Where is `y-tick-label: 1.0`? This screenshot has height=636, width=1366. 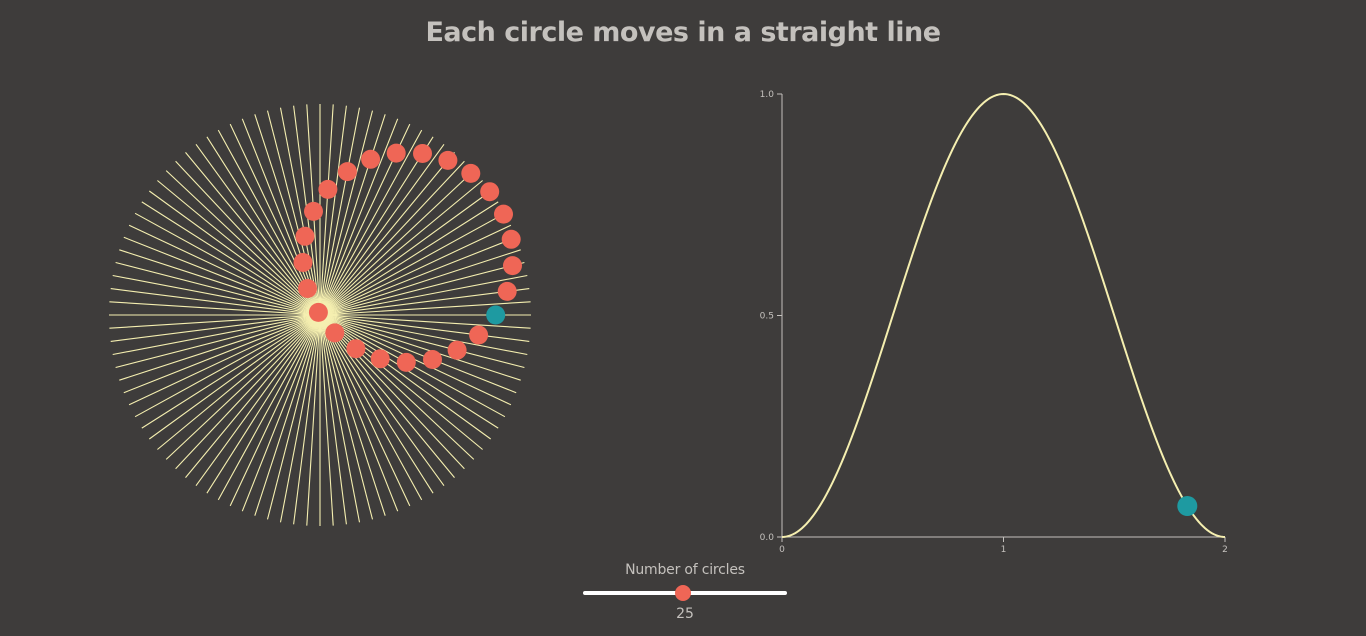 y-tick-label: 1.0 is located at coordinates (767, 95).